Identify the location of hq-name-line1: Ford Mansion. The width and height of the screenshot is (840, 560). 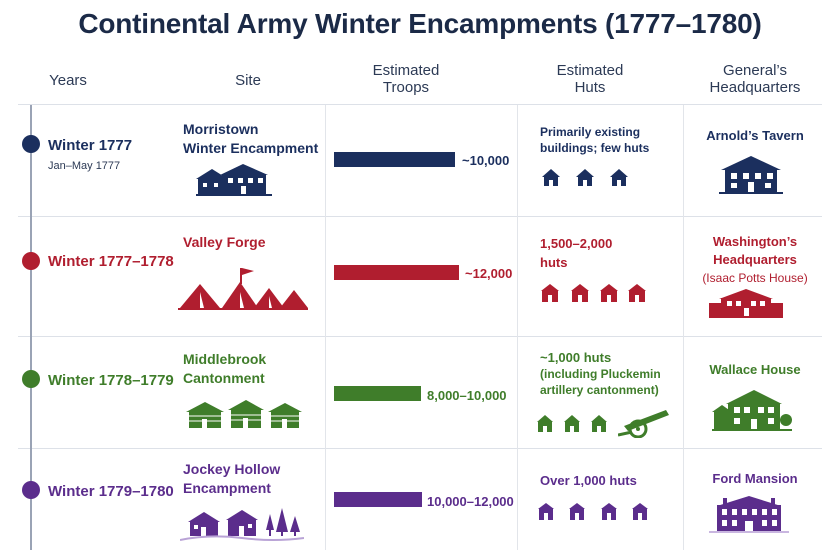
(755, 478).